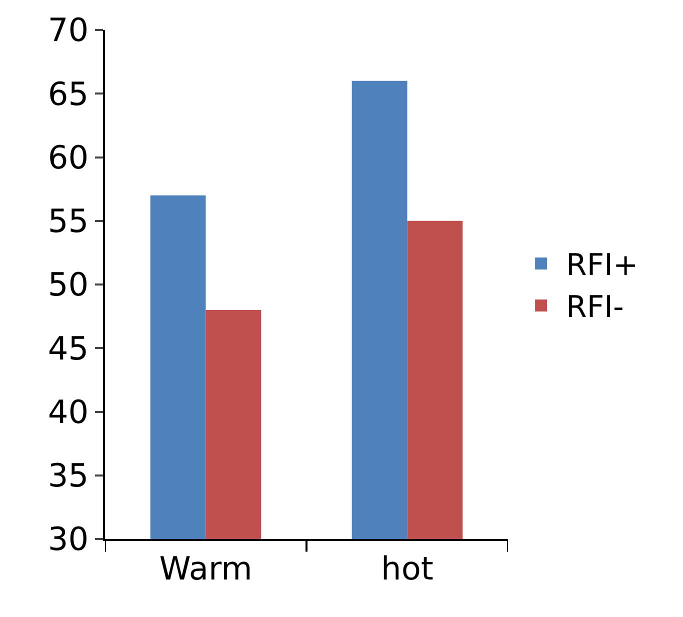 This screenshot has height=617, width=683. What do you see at coordinates (205, 568) in the screenshot?
I see `x-tick-label: Warm` at bounding box center [205, 568].